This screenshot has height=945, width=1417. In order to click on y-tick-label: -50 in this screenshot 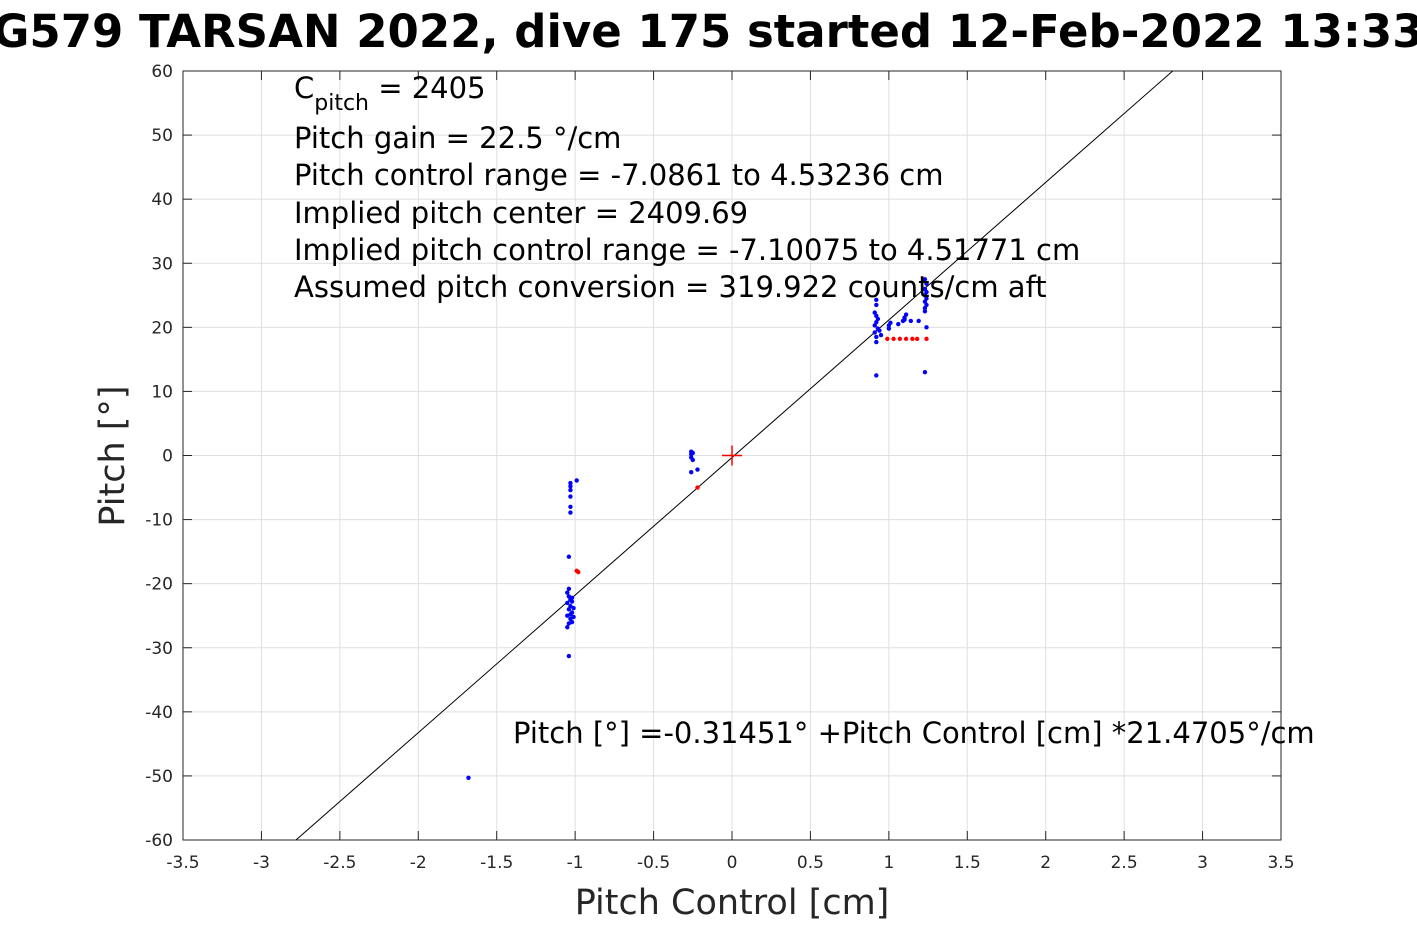, I will do `click(159, 777)`.